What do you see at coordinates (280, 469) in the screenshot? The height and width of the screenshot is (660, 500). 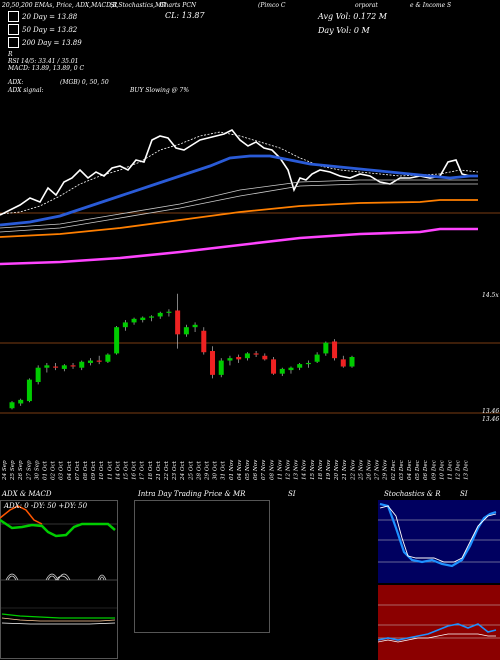 I see `date-tick-label: 11 Nov` at bounding box center [280, 469].